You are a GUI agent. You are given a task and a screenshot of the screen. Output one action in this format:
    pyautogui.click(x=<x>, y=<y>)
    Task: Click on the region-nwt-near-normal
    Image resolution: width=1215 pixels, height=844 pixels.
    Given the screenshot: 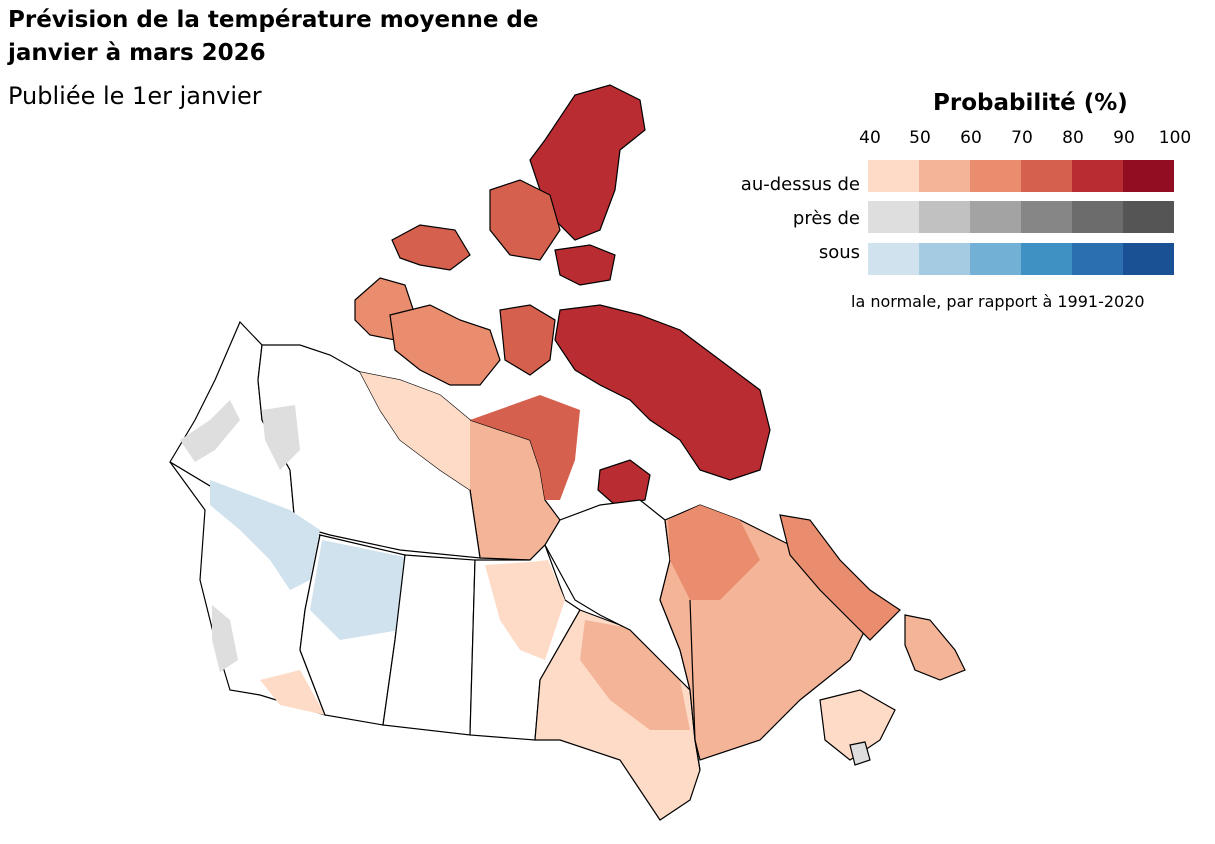 What is the action you would take?
    pyautogui.click(x=281, y=437)
    